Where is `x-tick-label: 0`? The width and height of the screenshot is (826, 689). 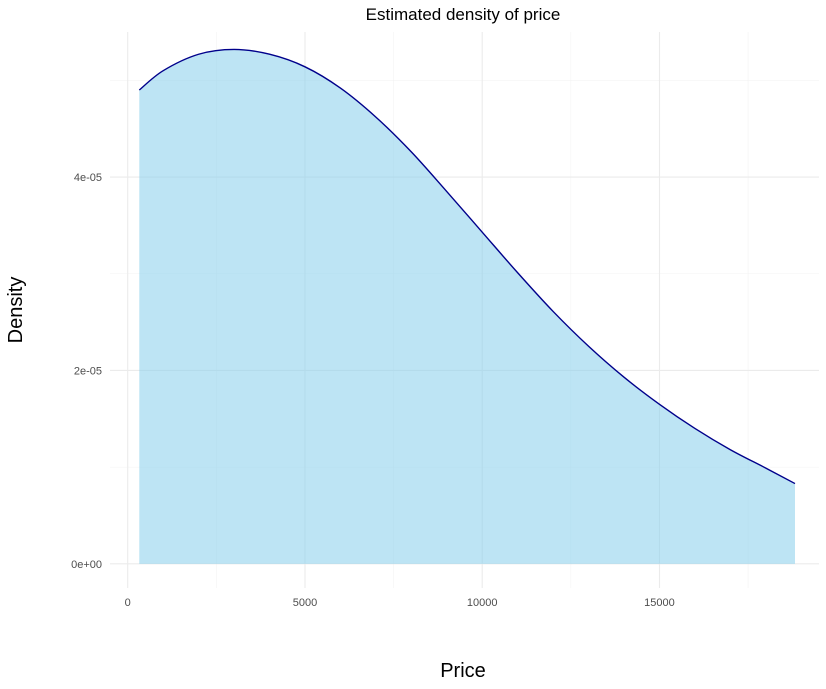
x-tick-label: 0 is located at coordinates (128, 603).